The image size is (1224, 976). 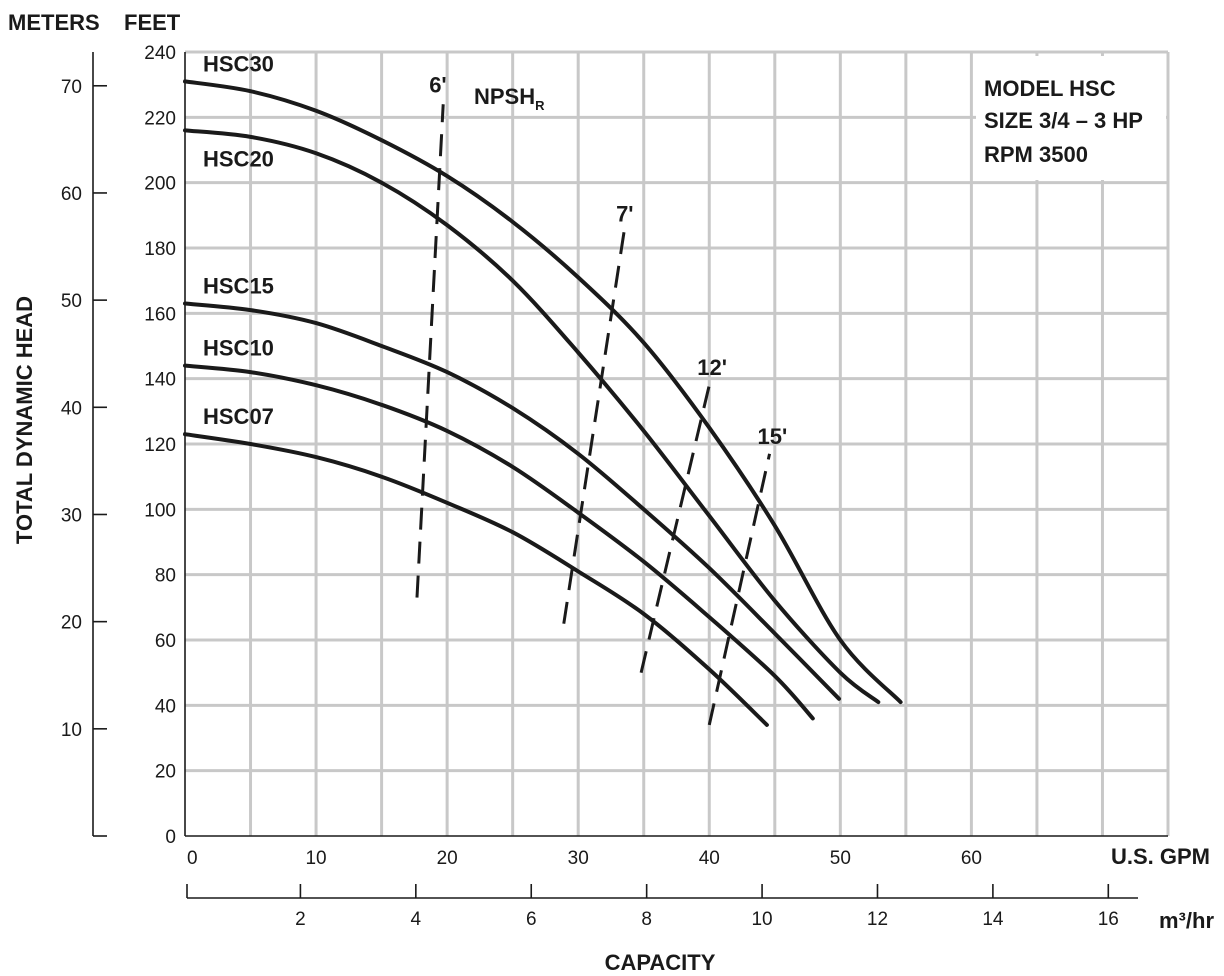 I want to click on x-gpm-tick-label: 30, so click(x=578, y=858).